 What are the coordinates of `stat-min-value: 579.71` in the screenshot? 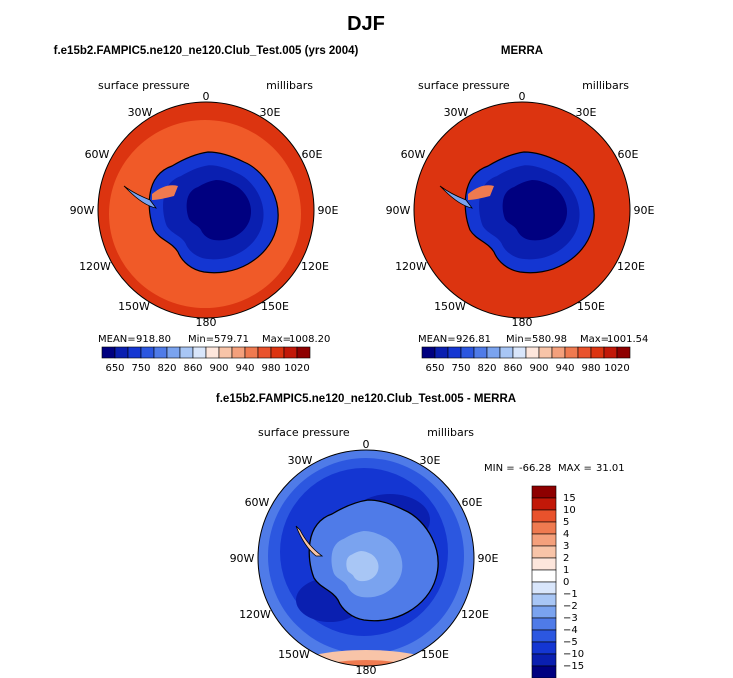 It's located at (231, 339).